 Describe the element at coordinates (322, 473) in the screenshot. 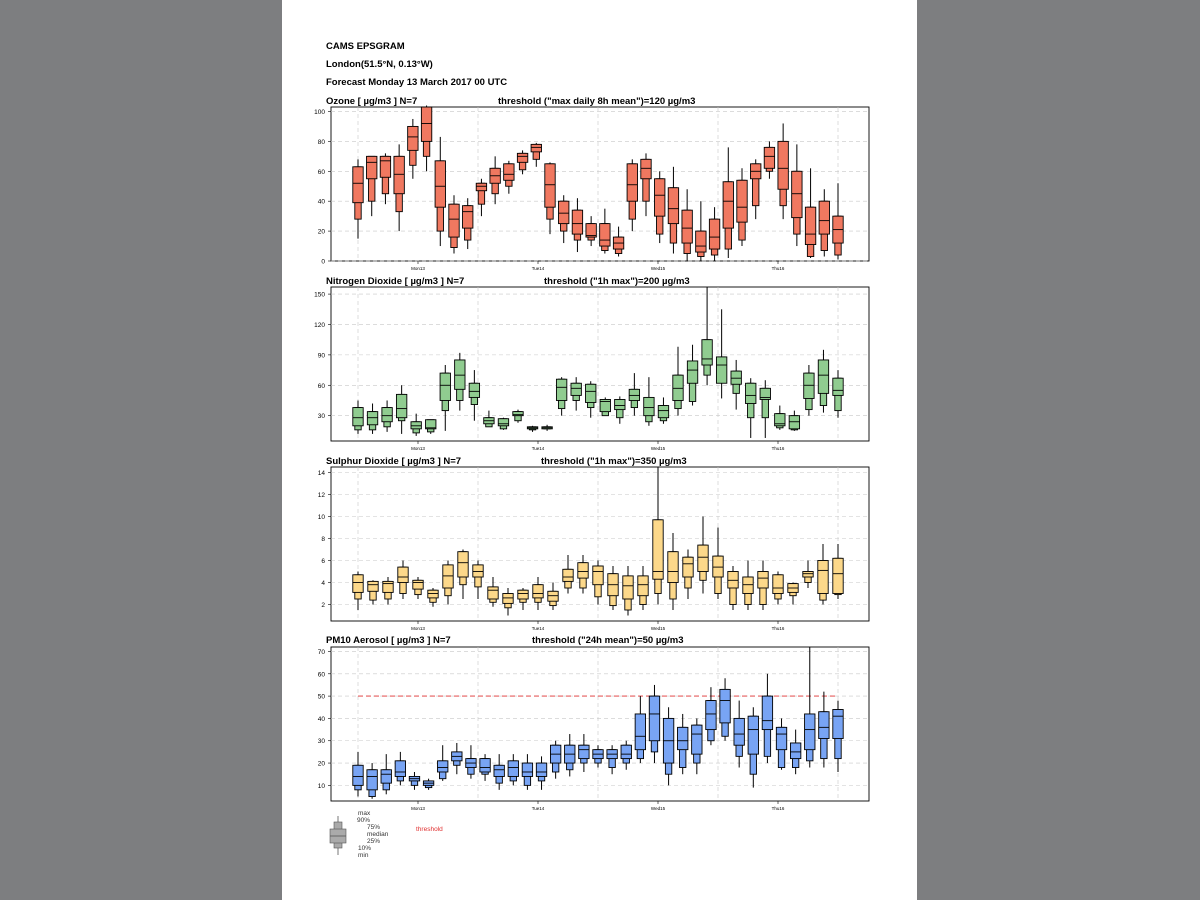

I see `y-tick-label: 14` at that location.